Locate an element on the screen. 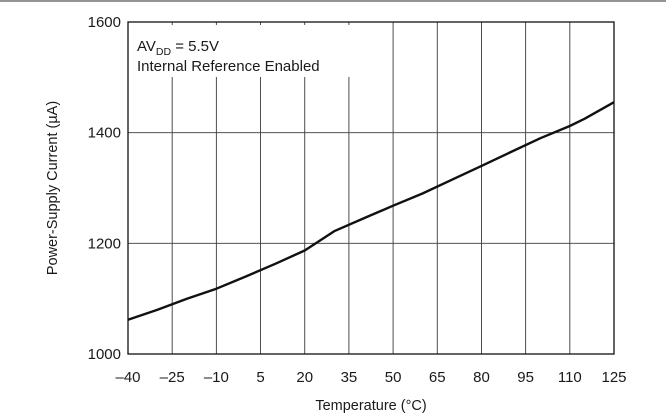 Image resolution: width=666 pixels, height=415 pixels. y-tick-label: 1400 is located at coordinates (104, 133).